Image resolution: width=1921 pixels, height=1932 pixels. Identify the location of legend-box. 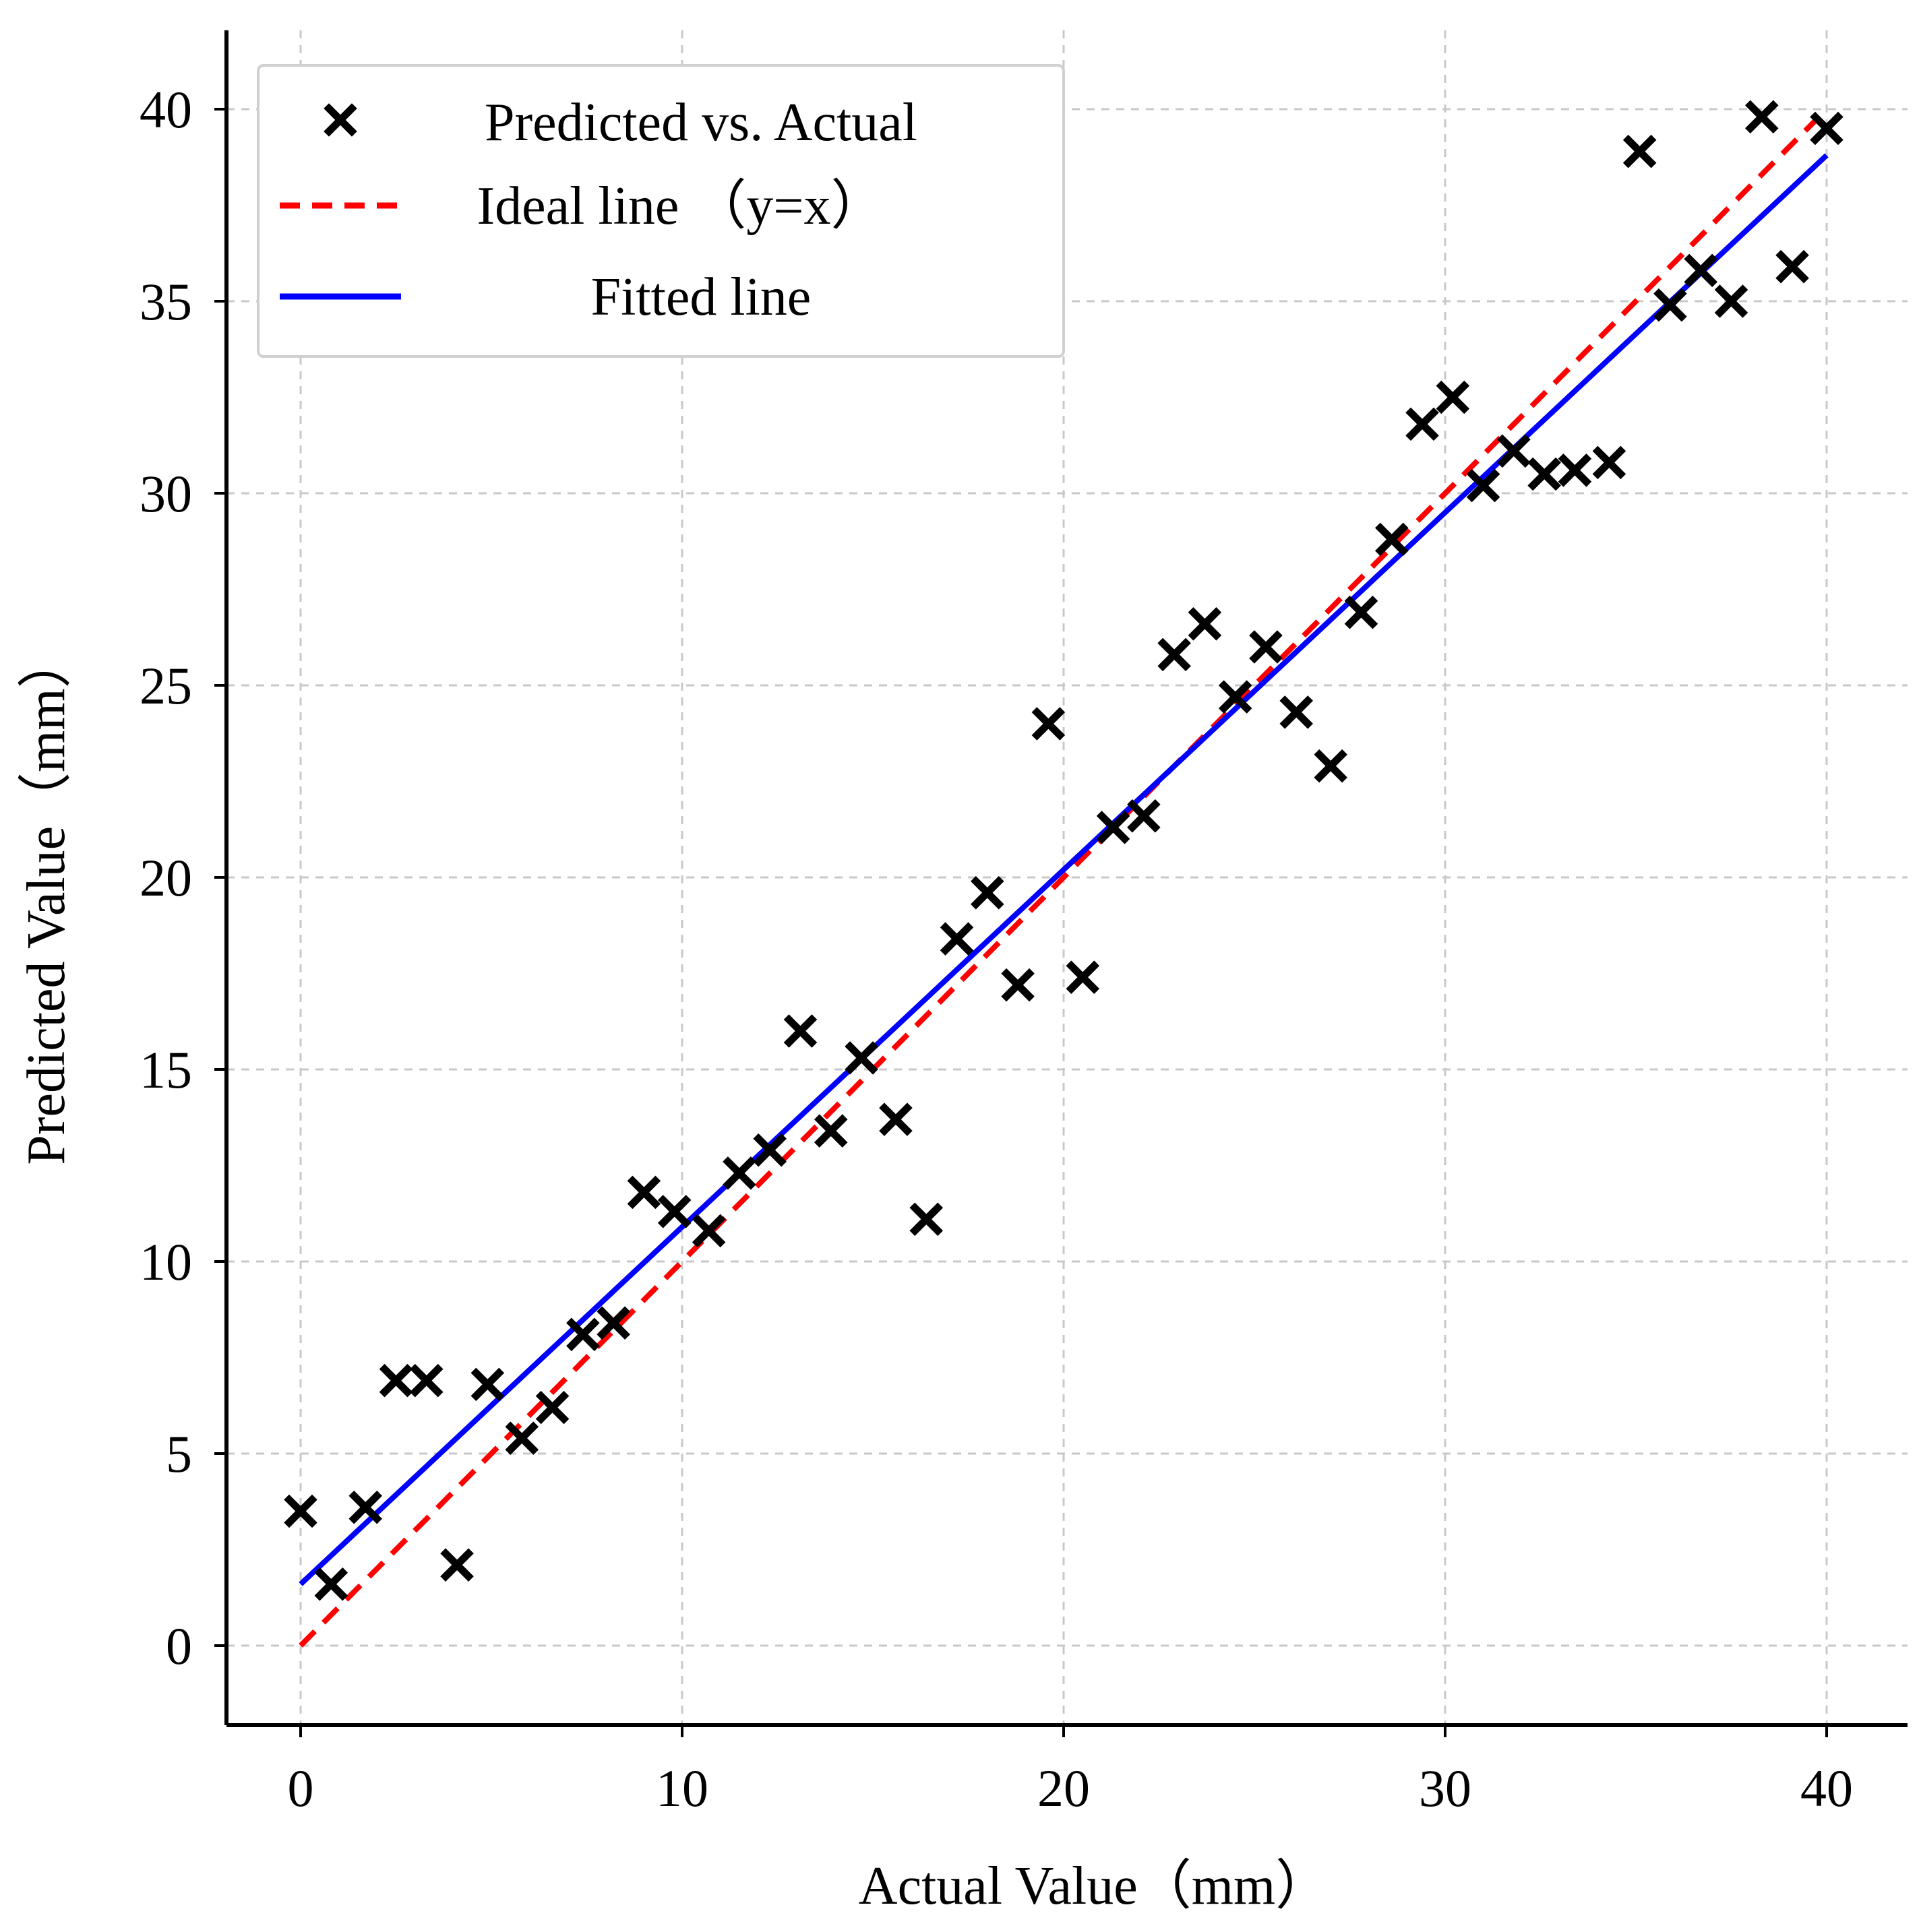
(661, 211).